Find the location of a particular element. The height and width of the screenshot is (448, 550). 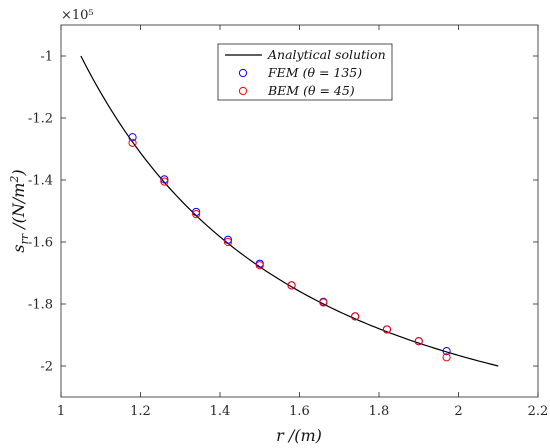

x-tick-label: 1.4 is located at coordinates (220, 411).